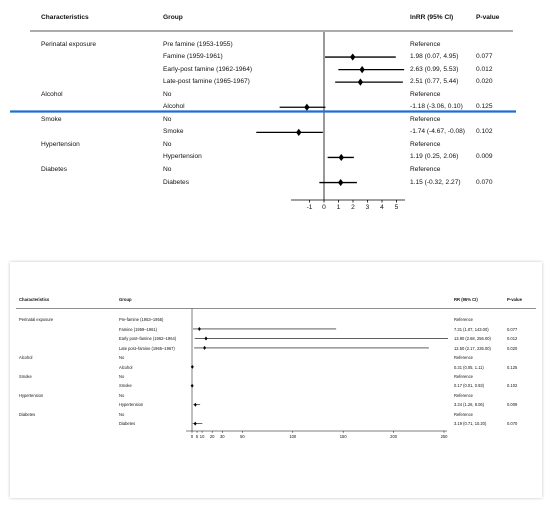 The height and width of the screenshot is (506, 550). What do you see at coordinates (212, 436) in the screenshot?
I see `x-tick-label: 20` at bounding box center [212, 436].